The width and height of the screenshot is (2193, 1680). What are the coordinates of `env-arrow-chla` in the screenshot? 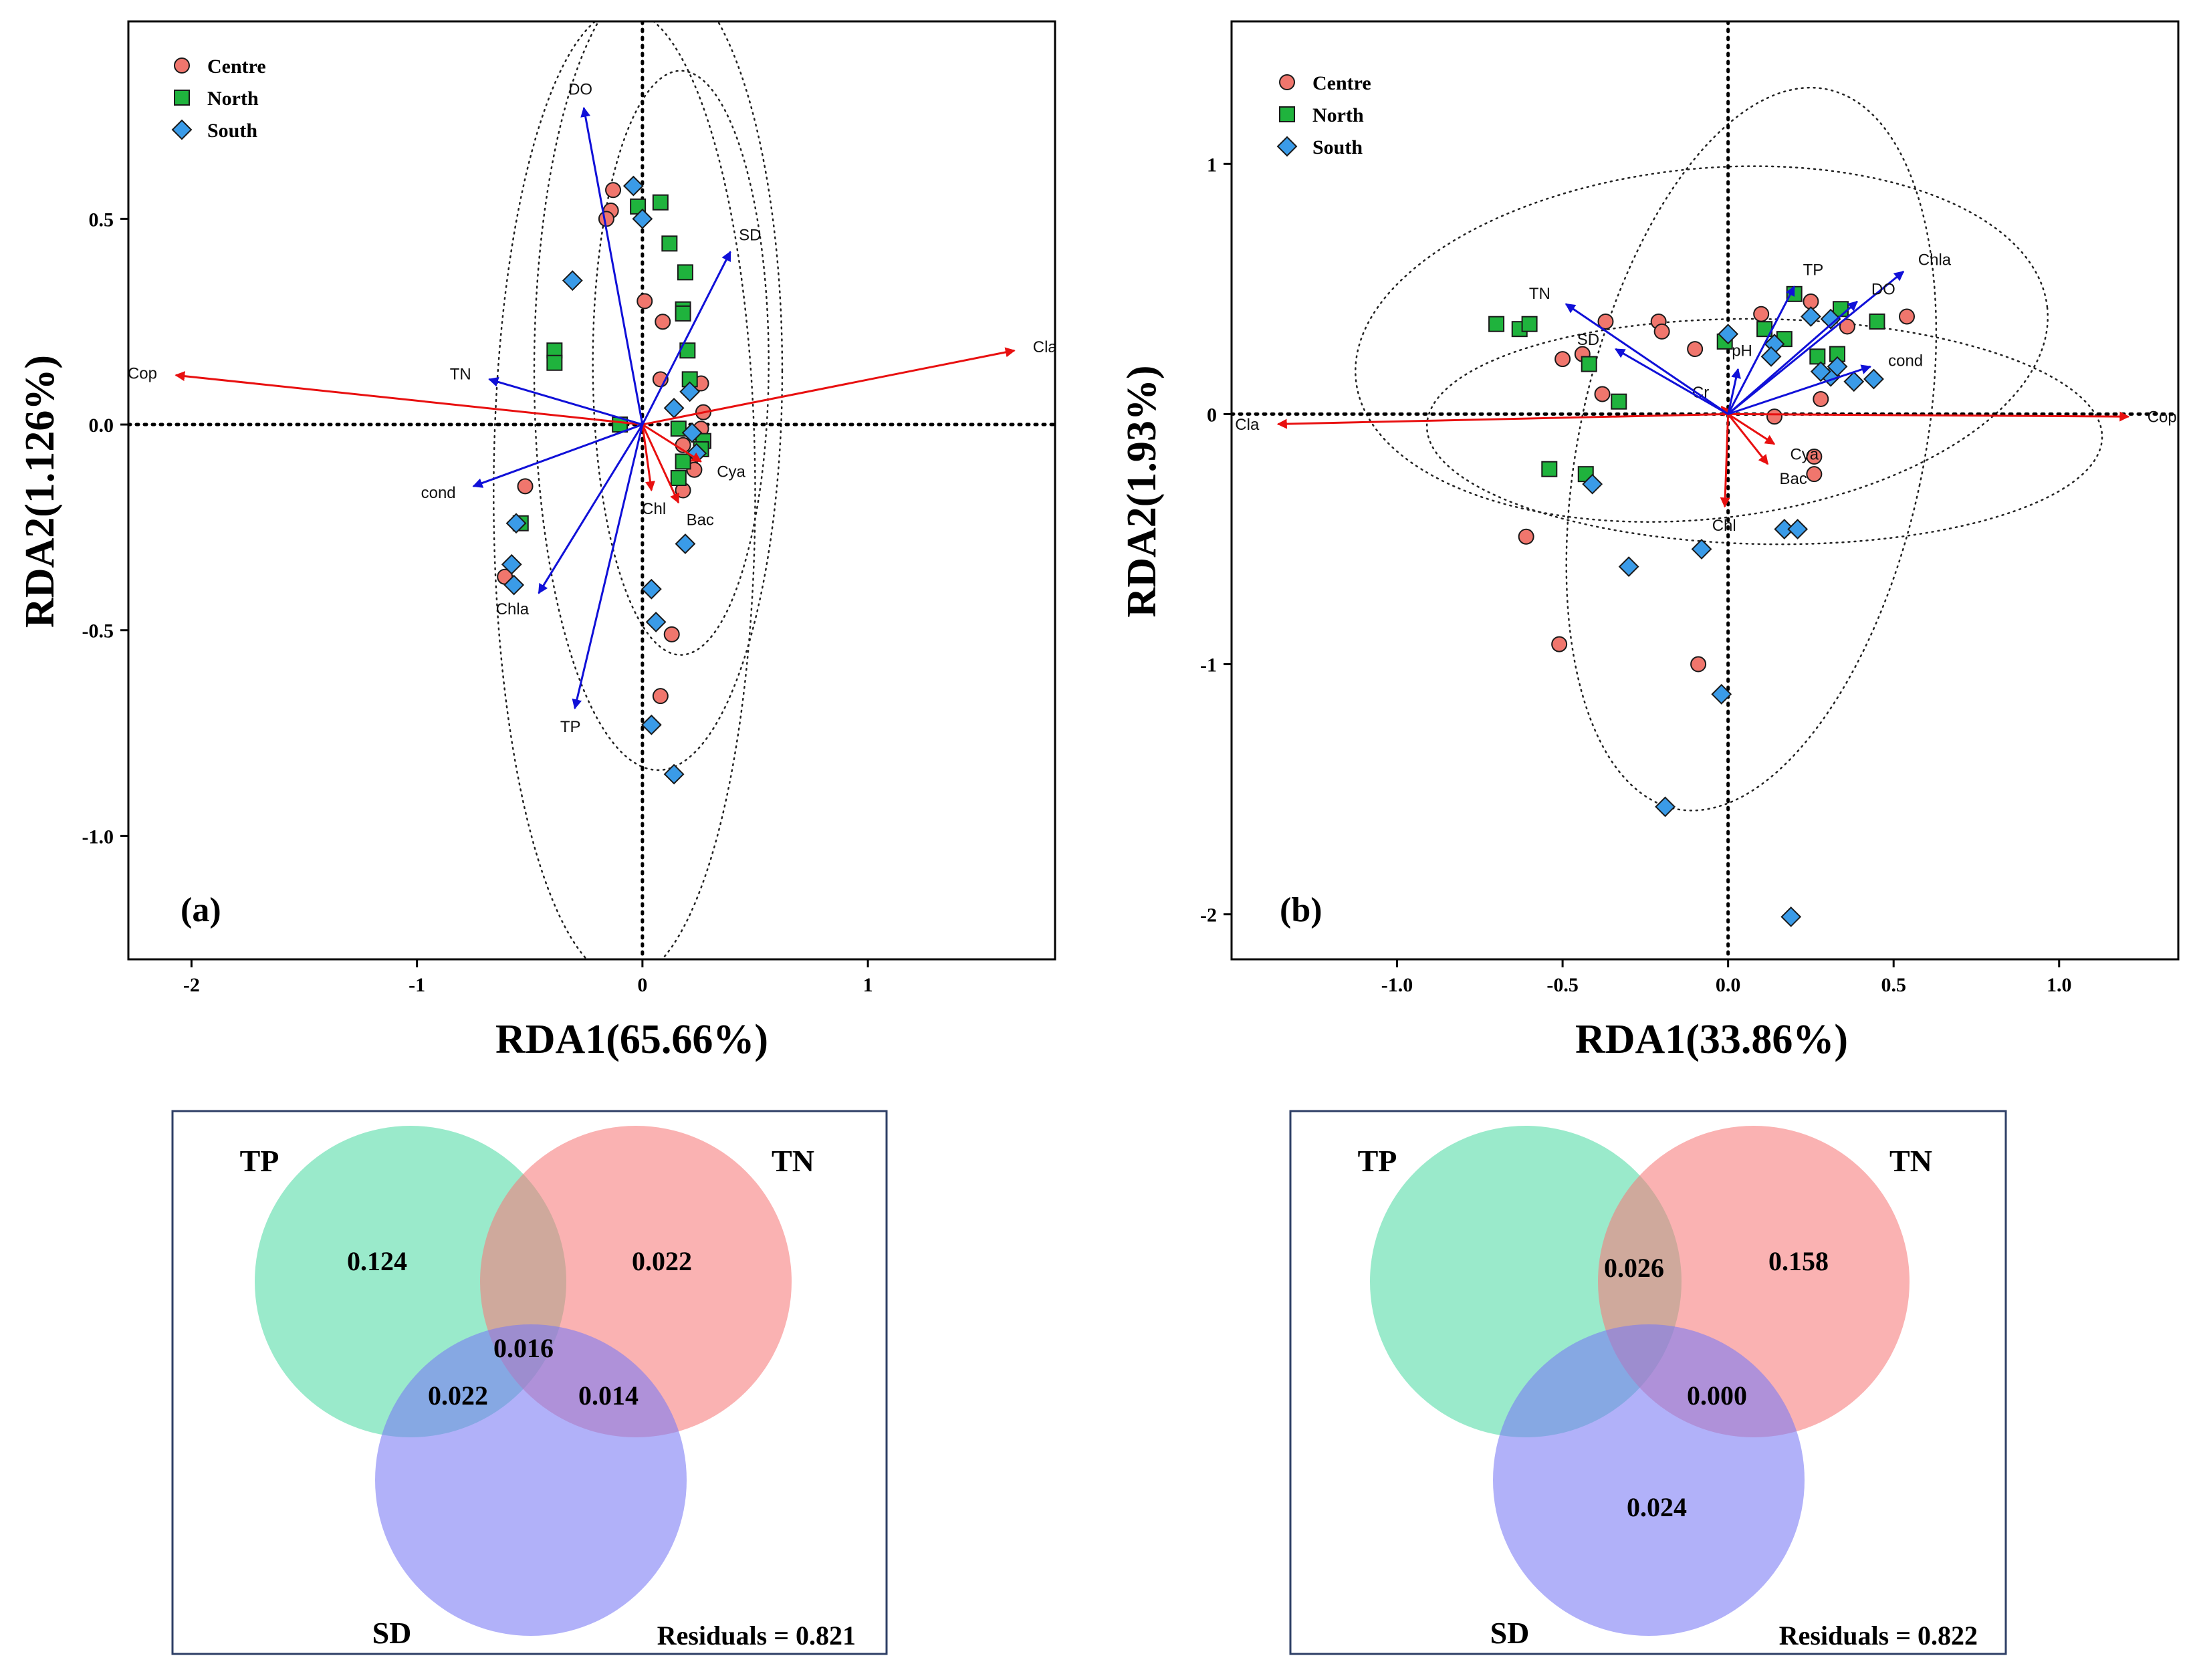 It's located at (591, 509).